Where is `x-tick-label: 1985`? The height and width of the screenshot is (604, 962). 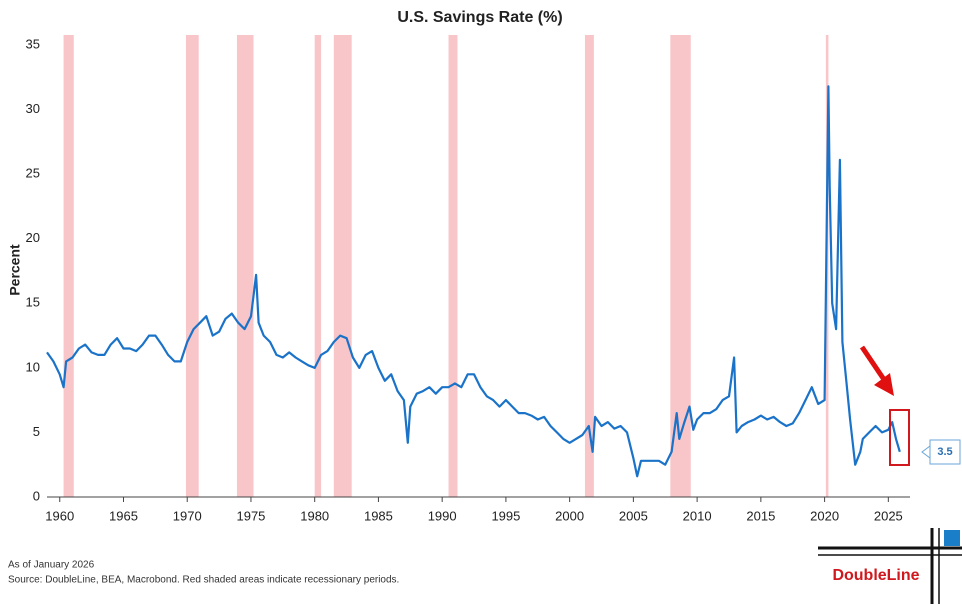 x-tick-label: 1985 is located at coordinates (378, 515).